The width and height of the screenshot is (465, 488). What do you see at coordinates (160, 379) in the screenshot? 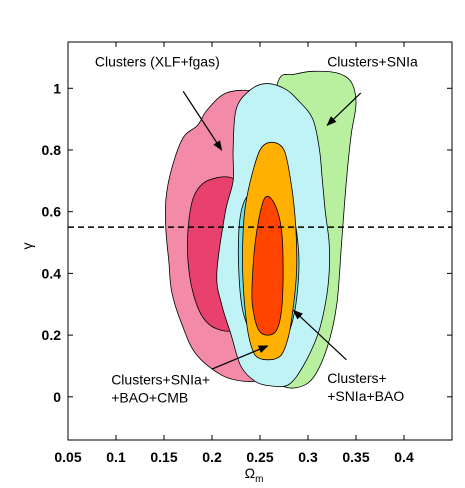
I see `annotation-text: Clusters+SNIa+` at bounding box center [160, 379].